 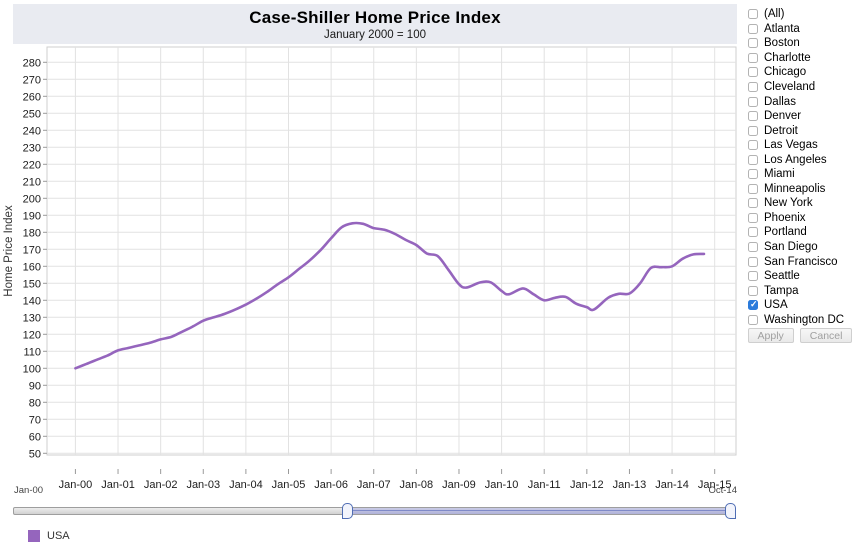 What do you see at coordinates (800, 87) in the screenshot?
I see `filter-item-cleveland: Cleveland` at bounding box center [800, 87].